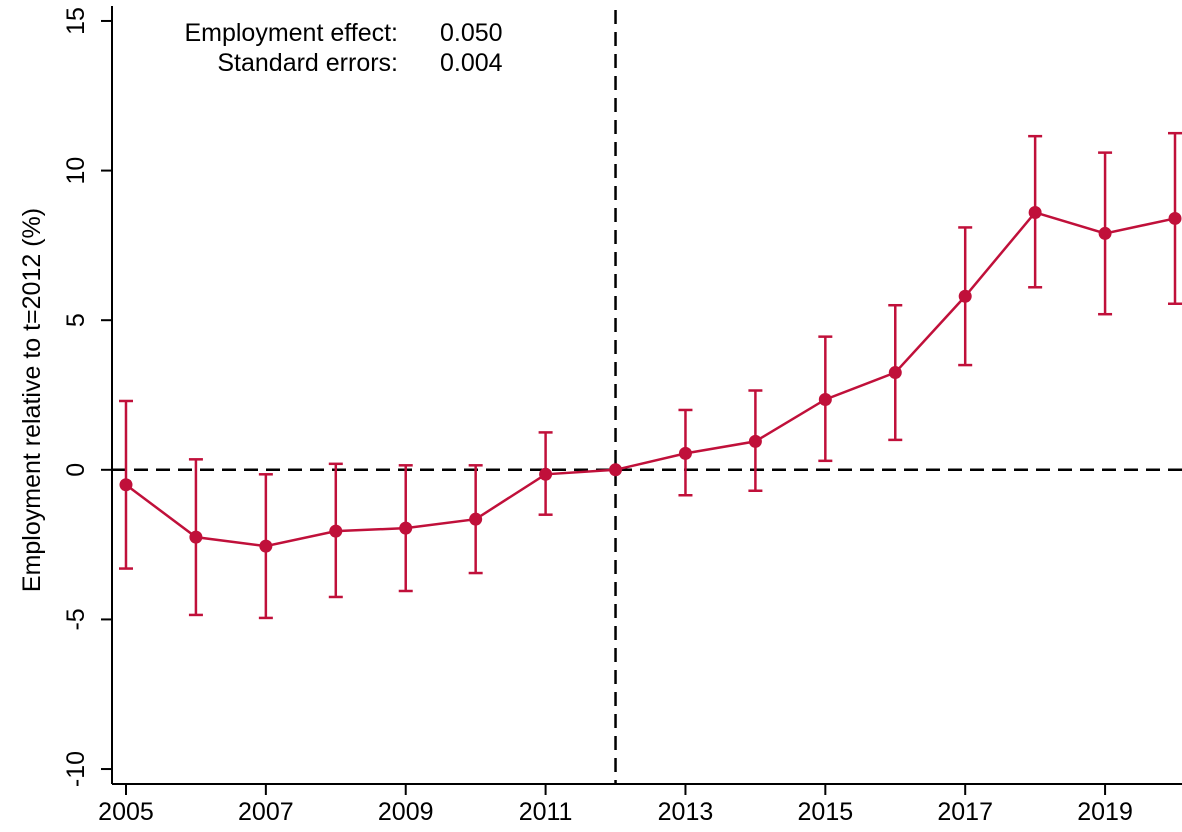 The width and height of the screenshot is (1182, 832). I want to click on x-tick-label: 2017, so click(965, 812).